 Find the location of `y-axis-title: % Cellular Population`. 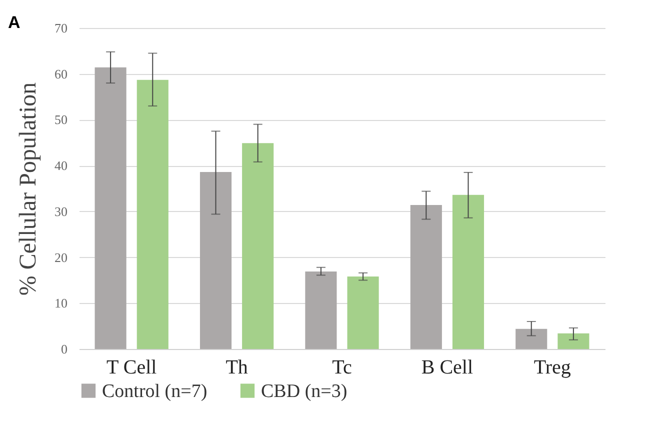

y-axis-title: % Cellular Population is located at coordinates (29, 189).